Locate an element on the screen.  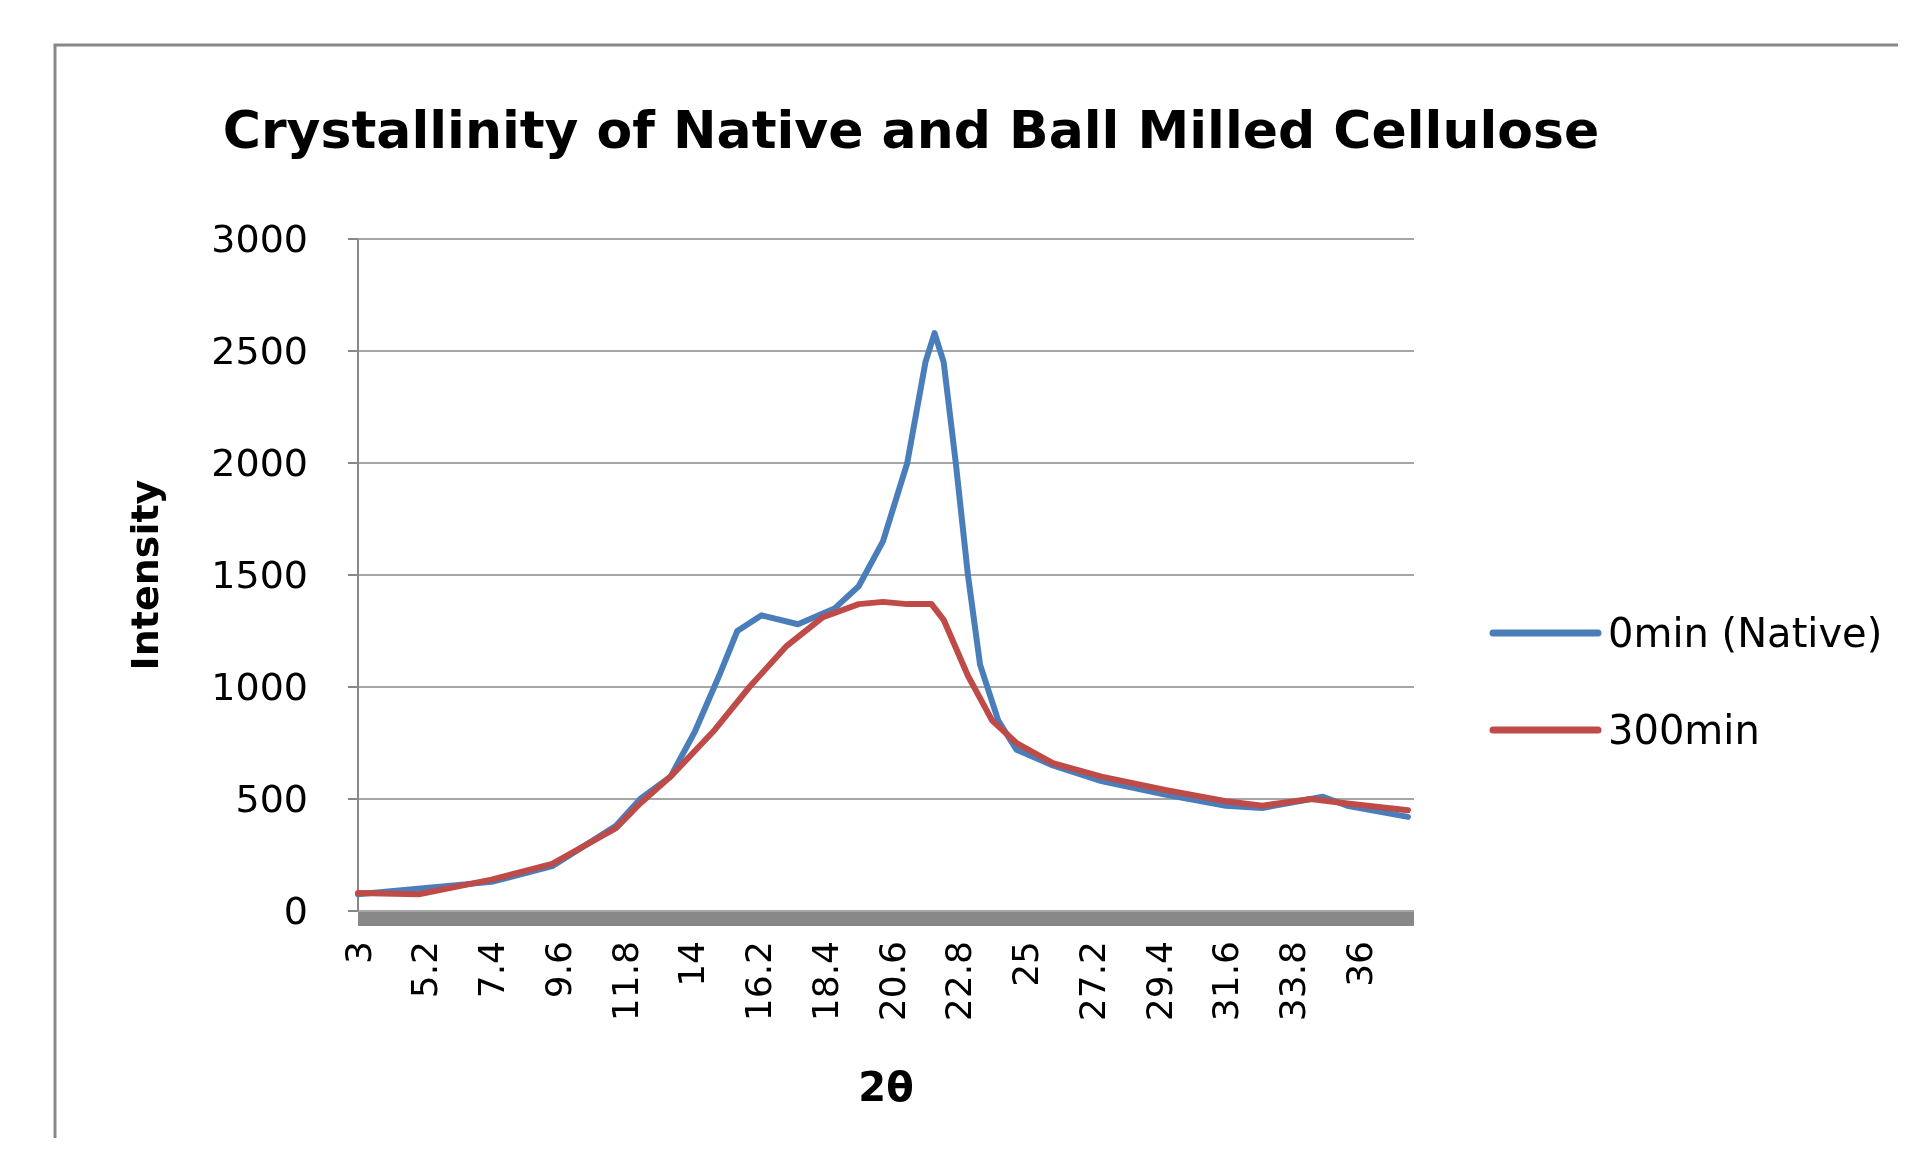
x-tick-label: 36 is located at coordinates (1359, 964).